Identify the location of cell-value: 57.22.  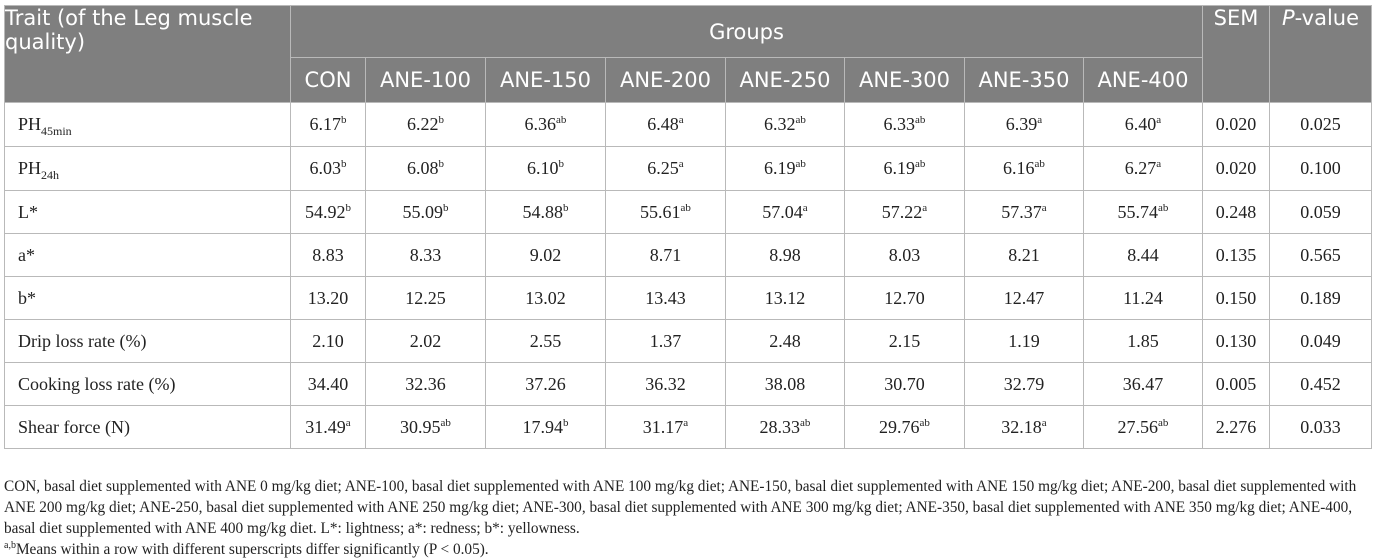
(902, 211).